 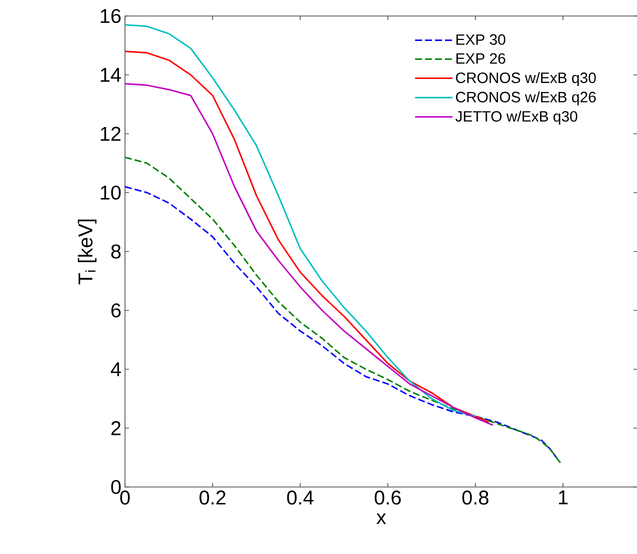 What do you see at coordinates (116, 251) in the screenshot?
I see `y-tick-label: 8` at bounding box center [116, 251].